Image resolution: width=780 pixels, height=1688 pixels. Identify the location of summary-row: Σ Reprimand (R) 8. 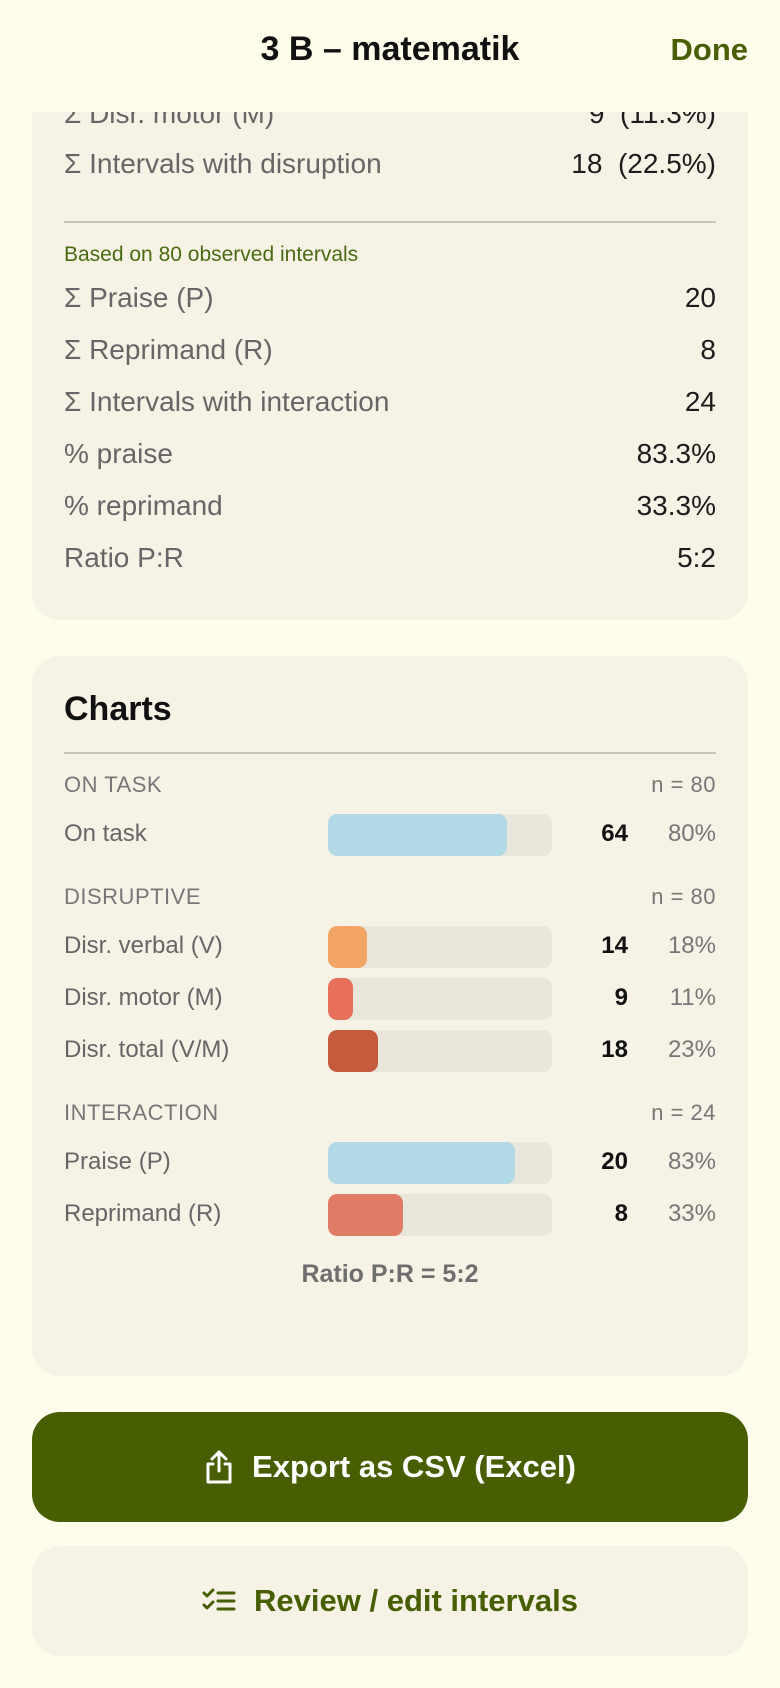
(390, 350).